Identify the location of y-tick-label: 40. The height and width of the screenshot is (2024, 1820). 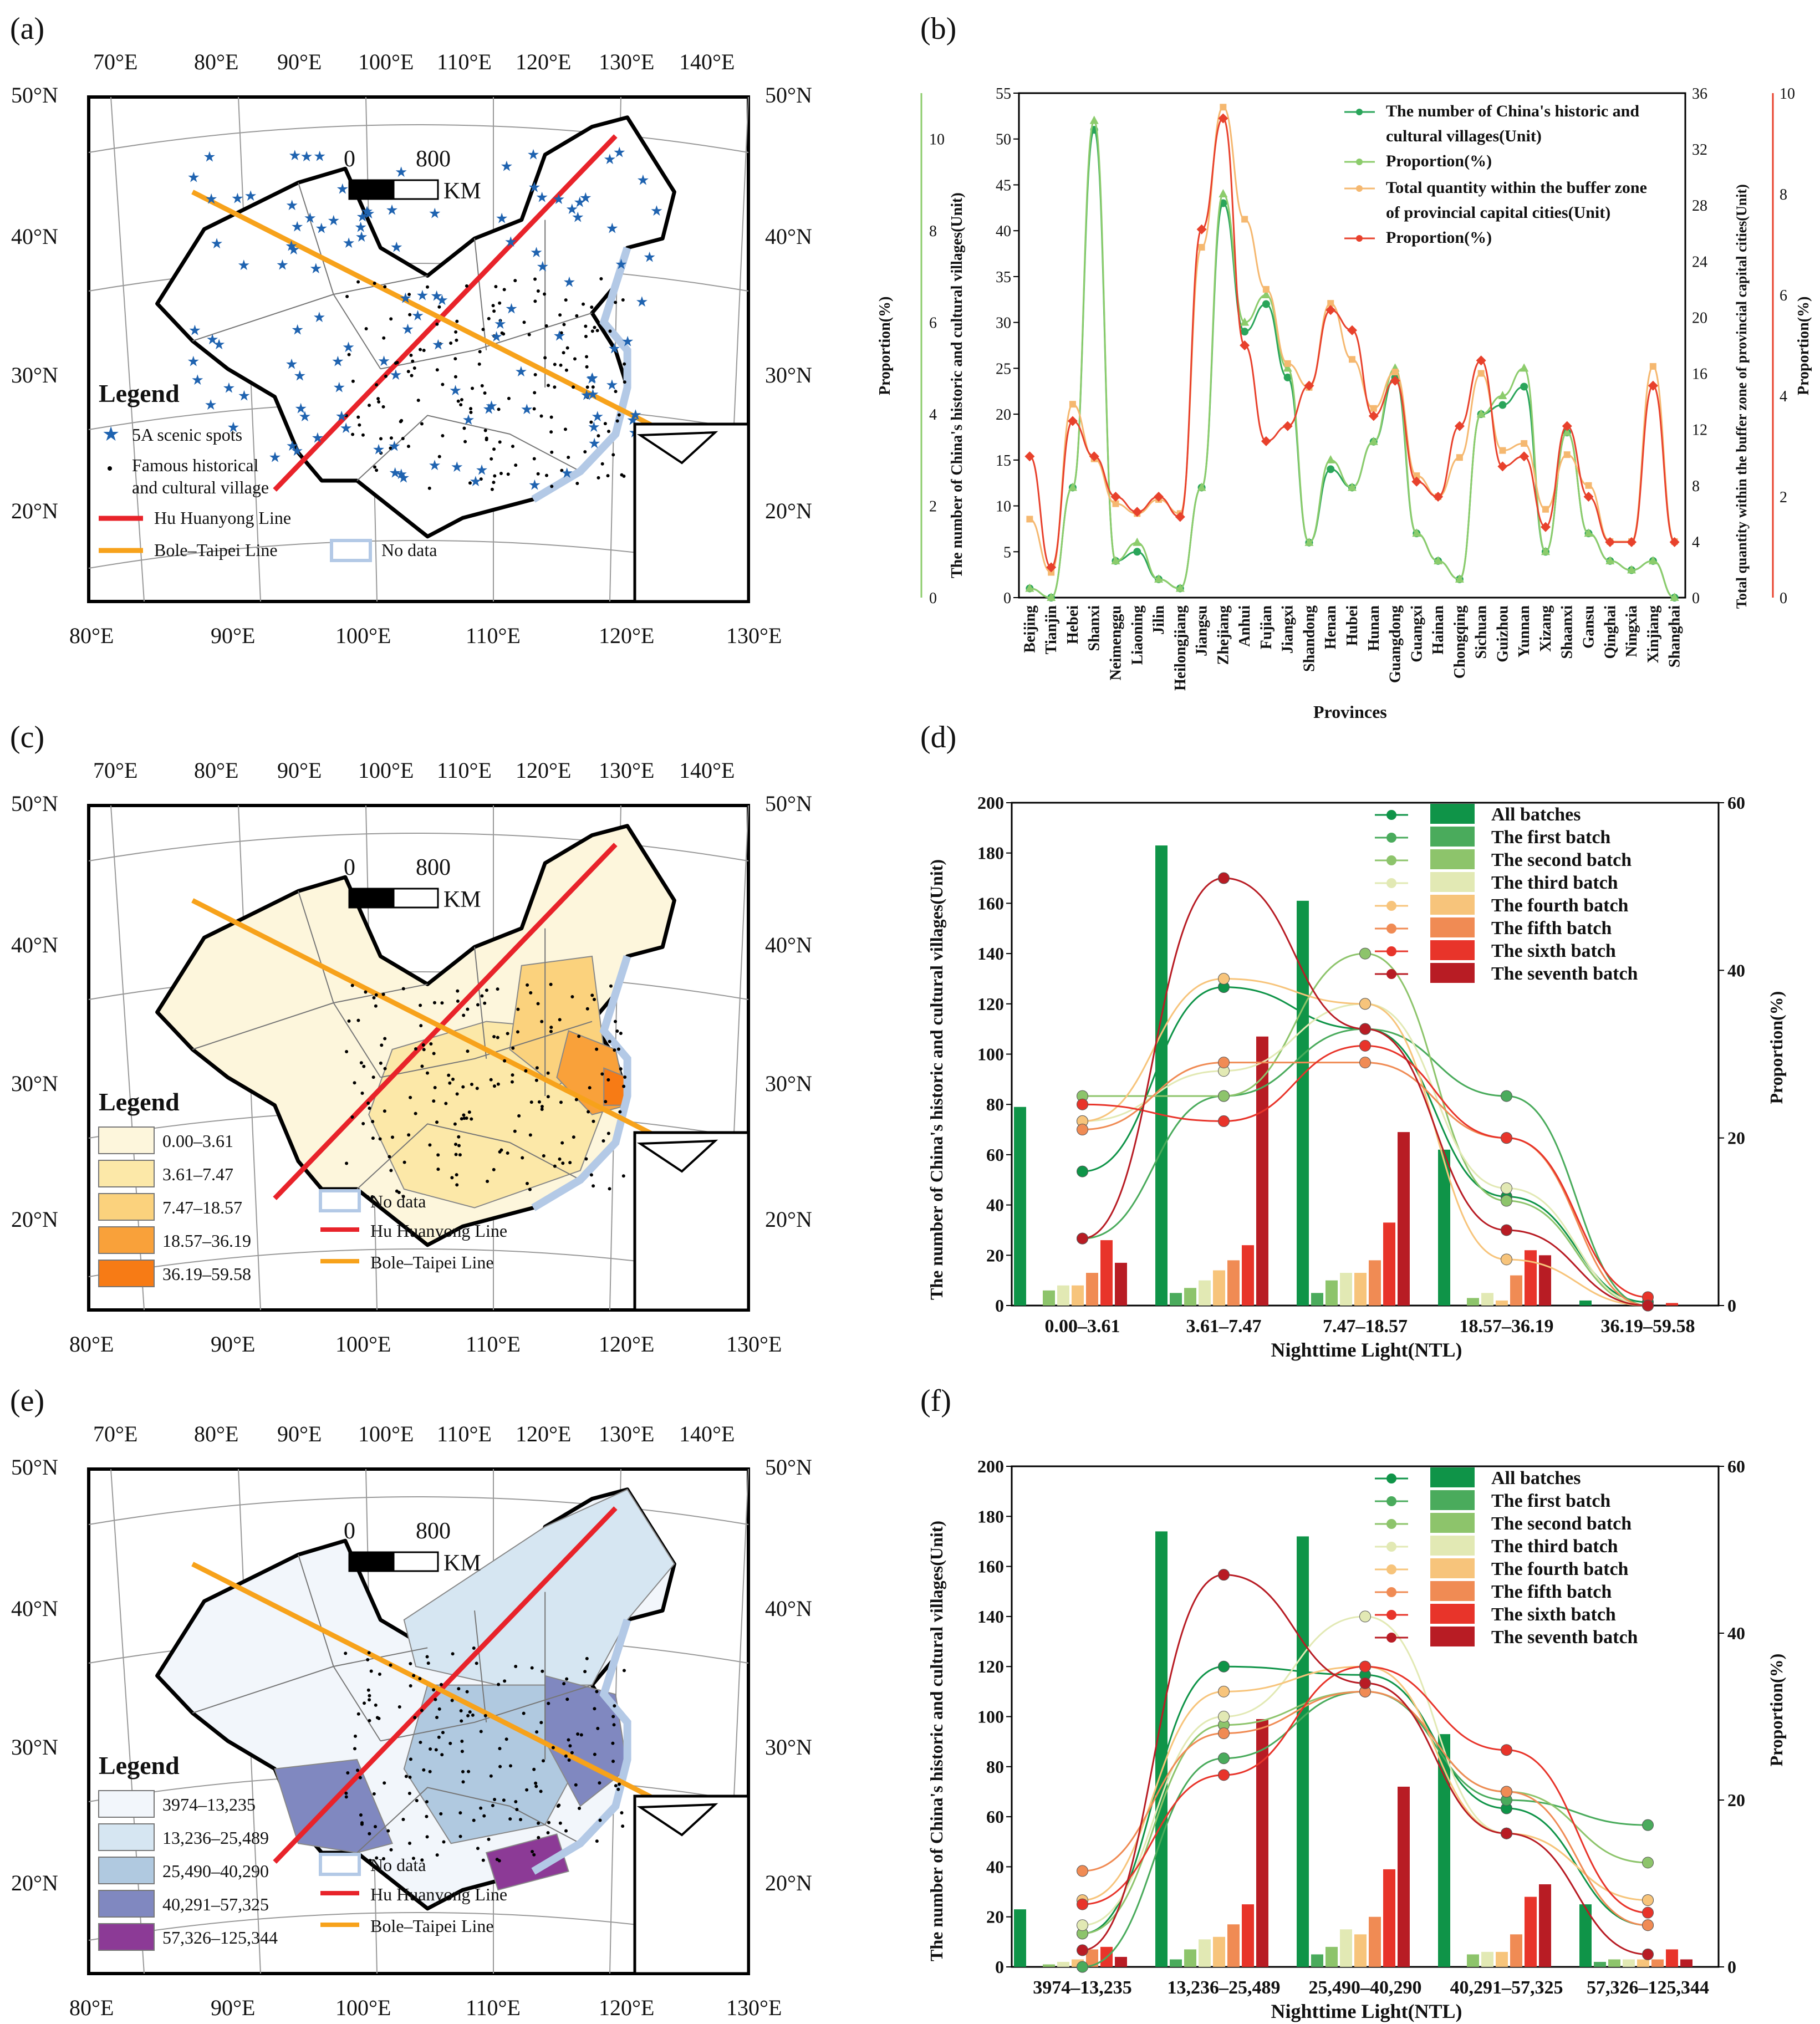
(1003, 231).